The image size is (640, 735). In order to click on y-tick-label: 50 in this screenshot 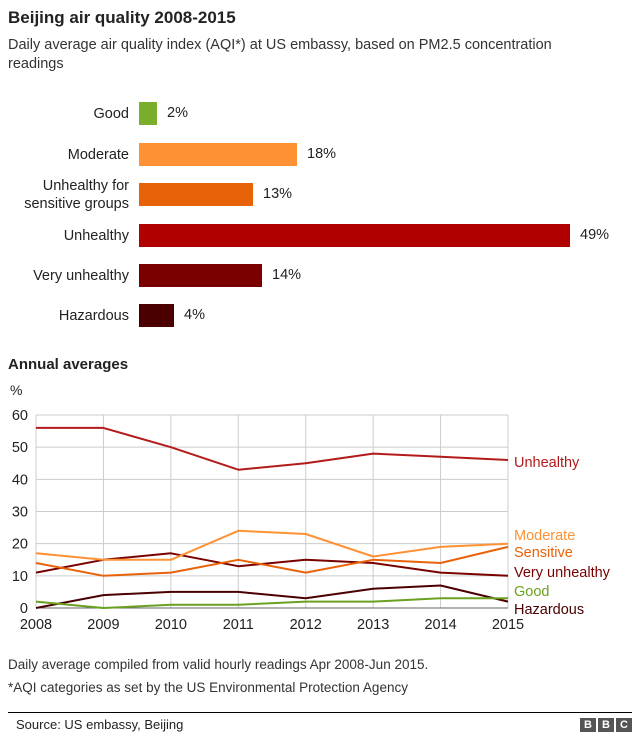, I will do `click(20, 448)`.